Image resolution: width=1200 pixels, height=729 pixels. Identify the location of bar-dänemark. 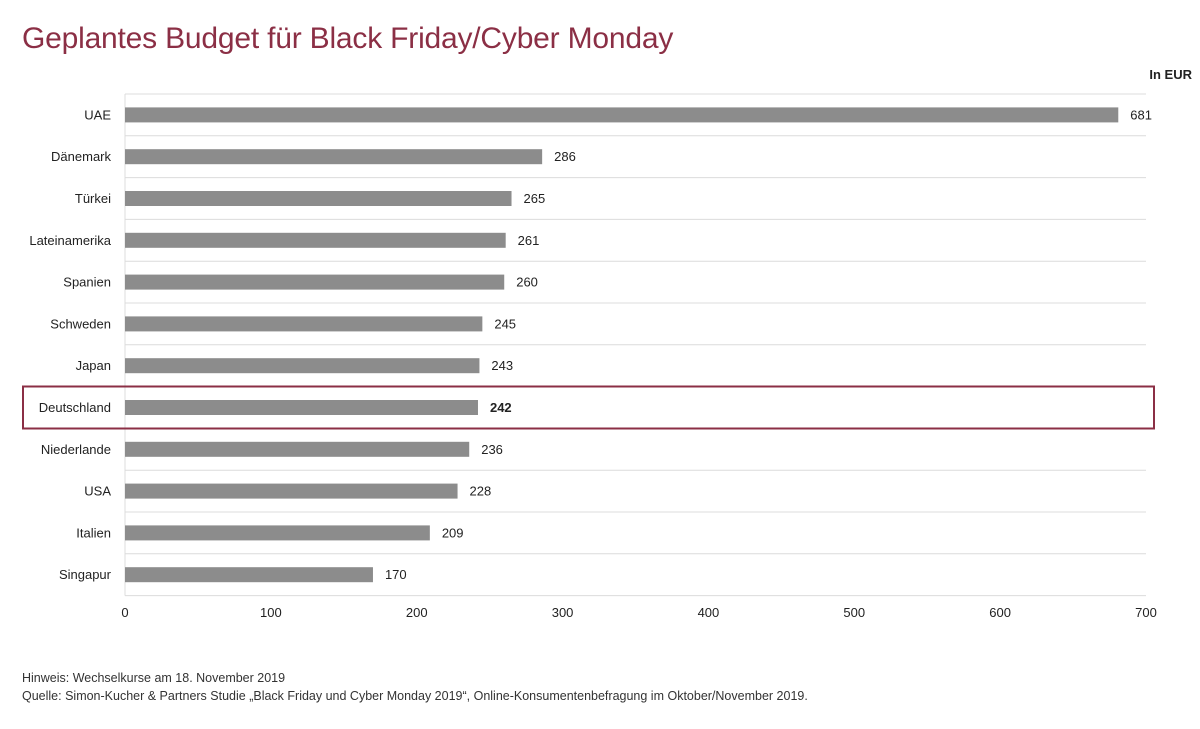
(334, 157).